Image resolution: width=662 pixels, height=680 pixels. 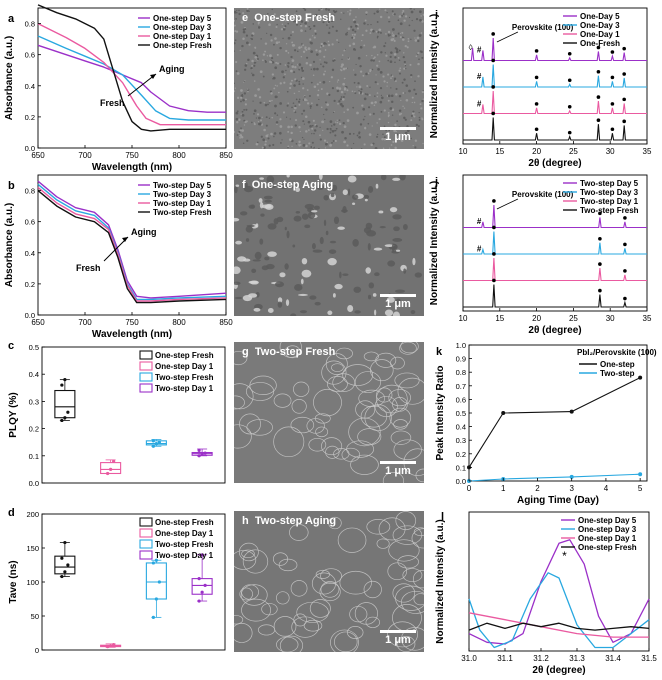 I want to click on sem-label-f: f One-step Aging, so click(x=287, y=185).